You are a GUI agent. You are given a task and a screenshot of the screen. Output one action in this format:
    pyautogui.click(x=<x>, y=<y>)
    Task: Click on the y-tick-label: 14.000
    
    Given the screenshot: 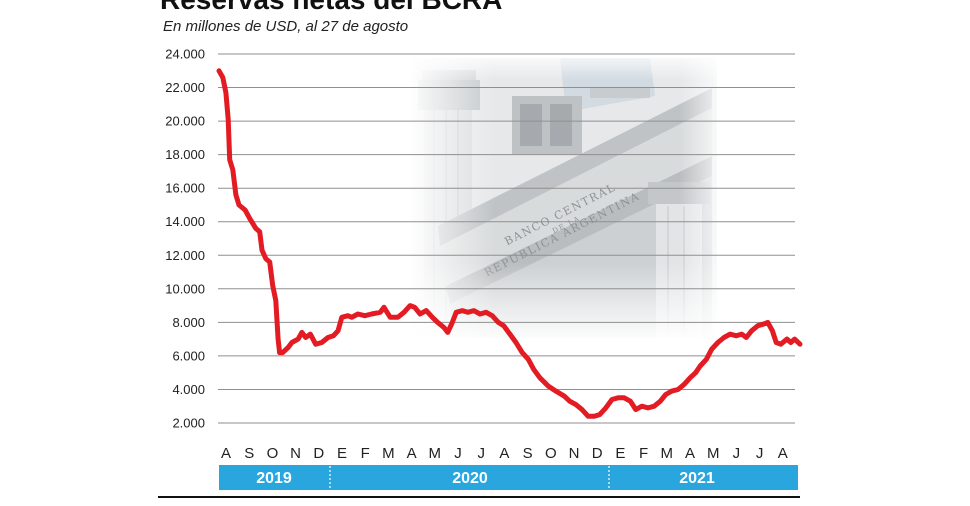 What is the action you would take?
    pyautogui.click(x=185, y=221)
    